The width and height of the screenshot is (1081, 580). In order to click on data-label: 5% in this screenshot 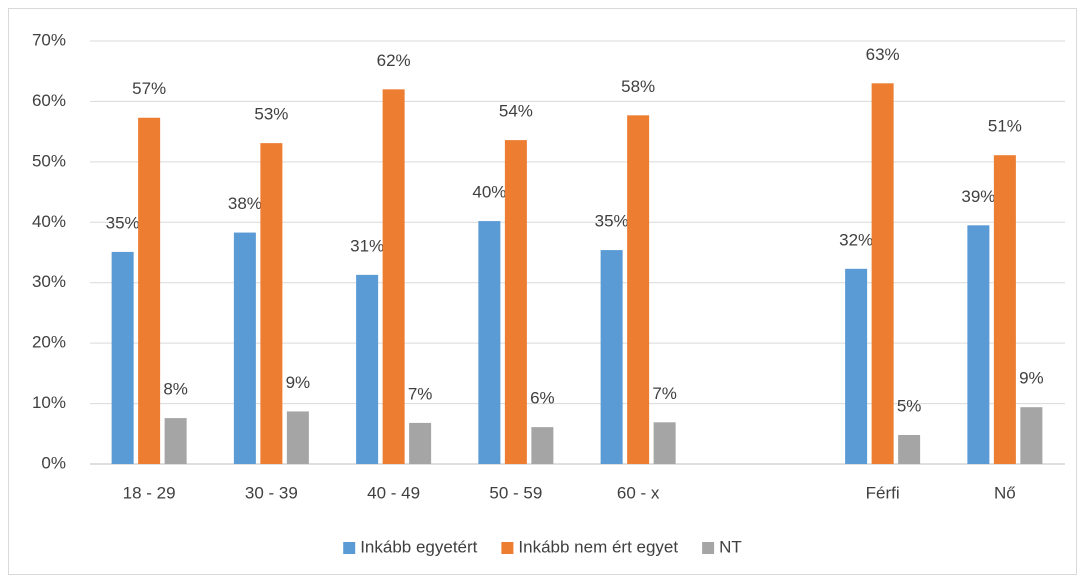, I will do `click(909, 405)`.